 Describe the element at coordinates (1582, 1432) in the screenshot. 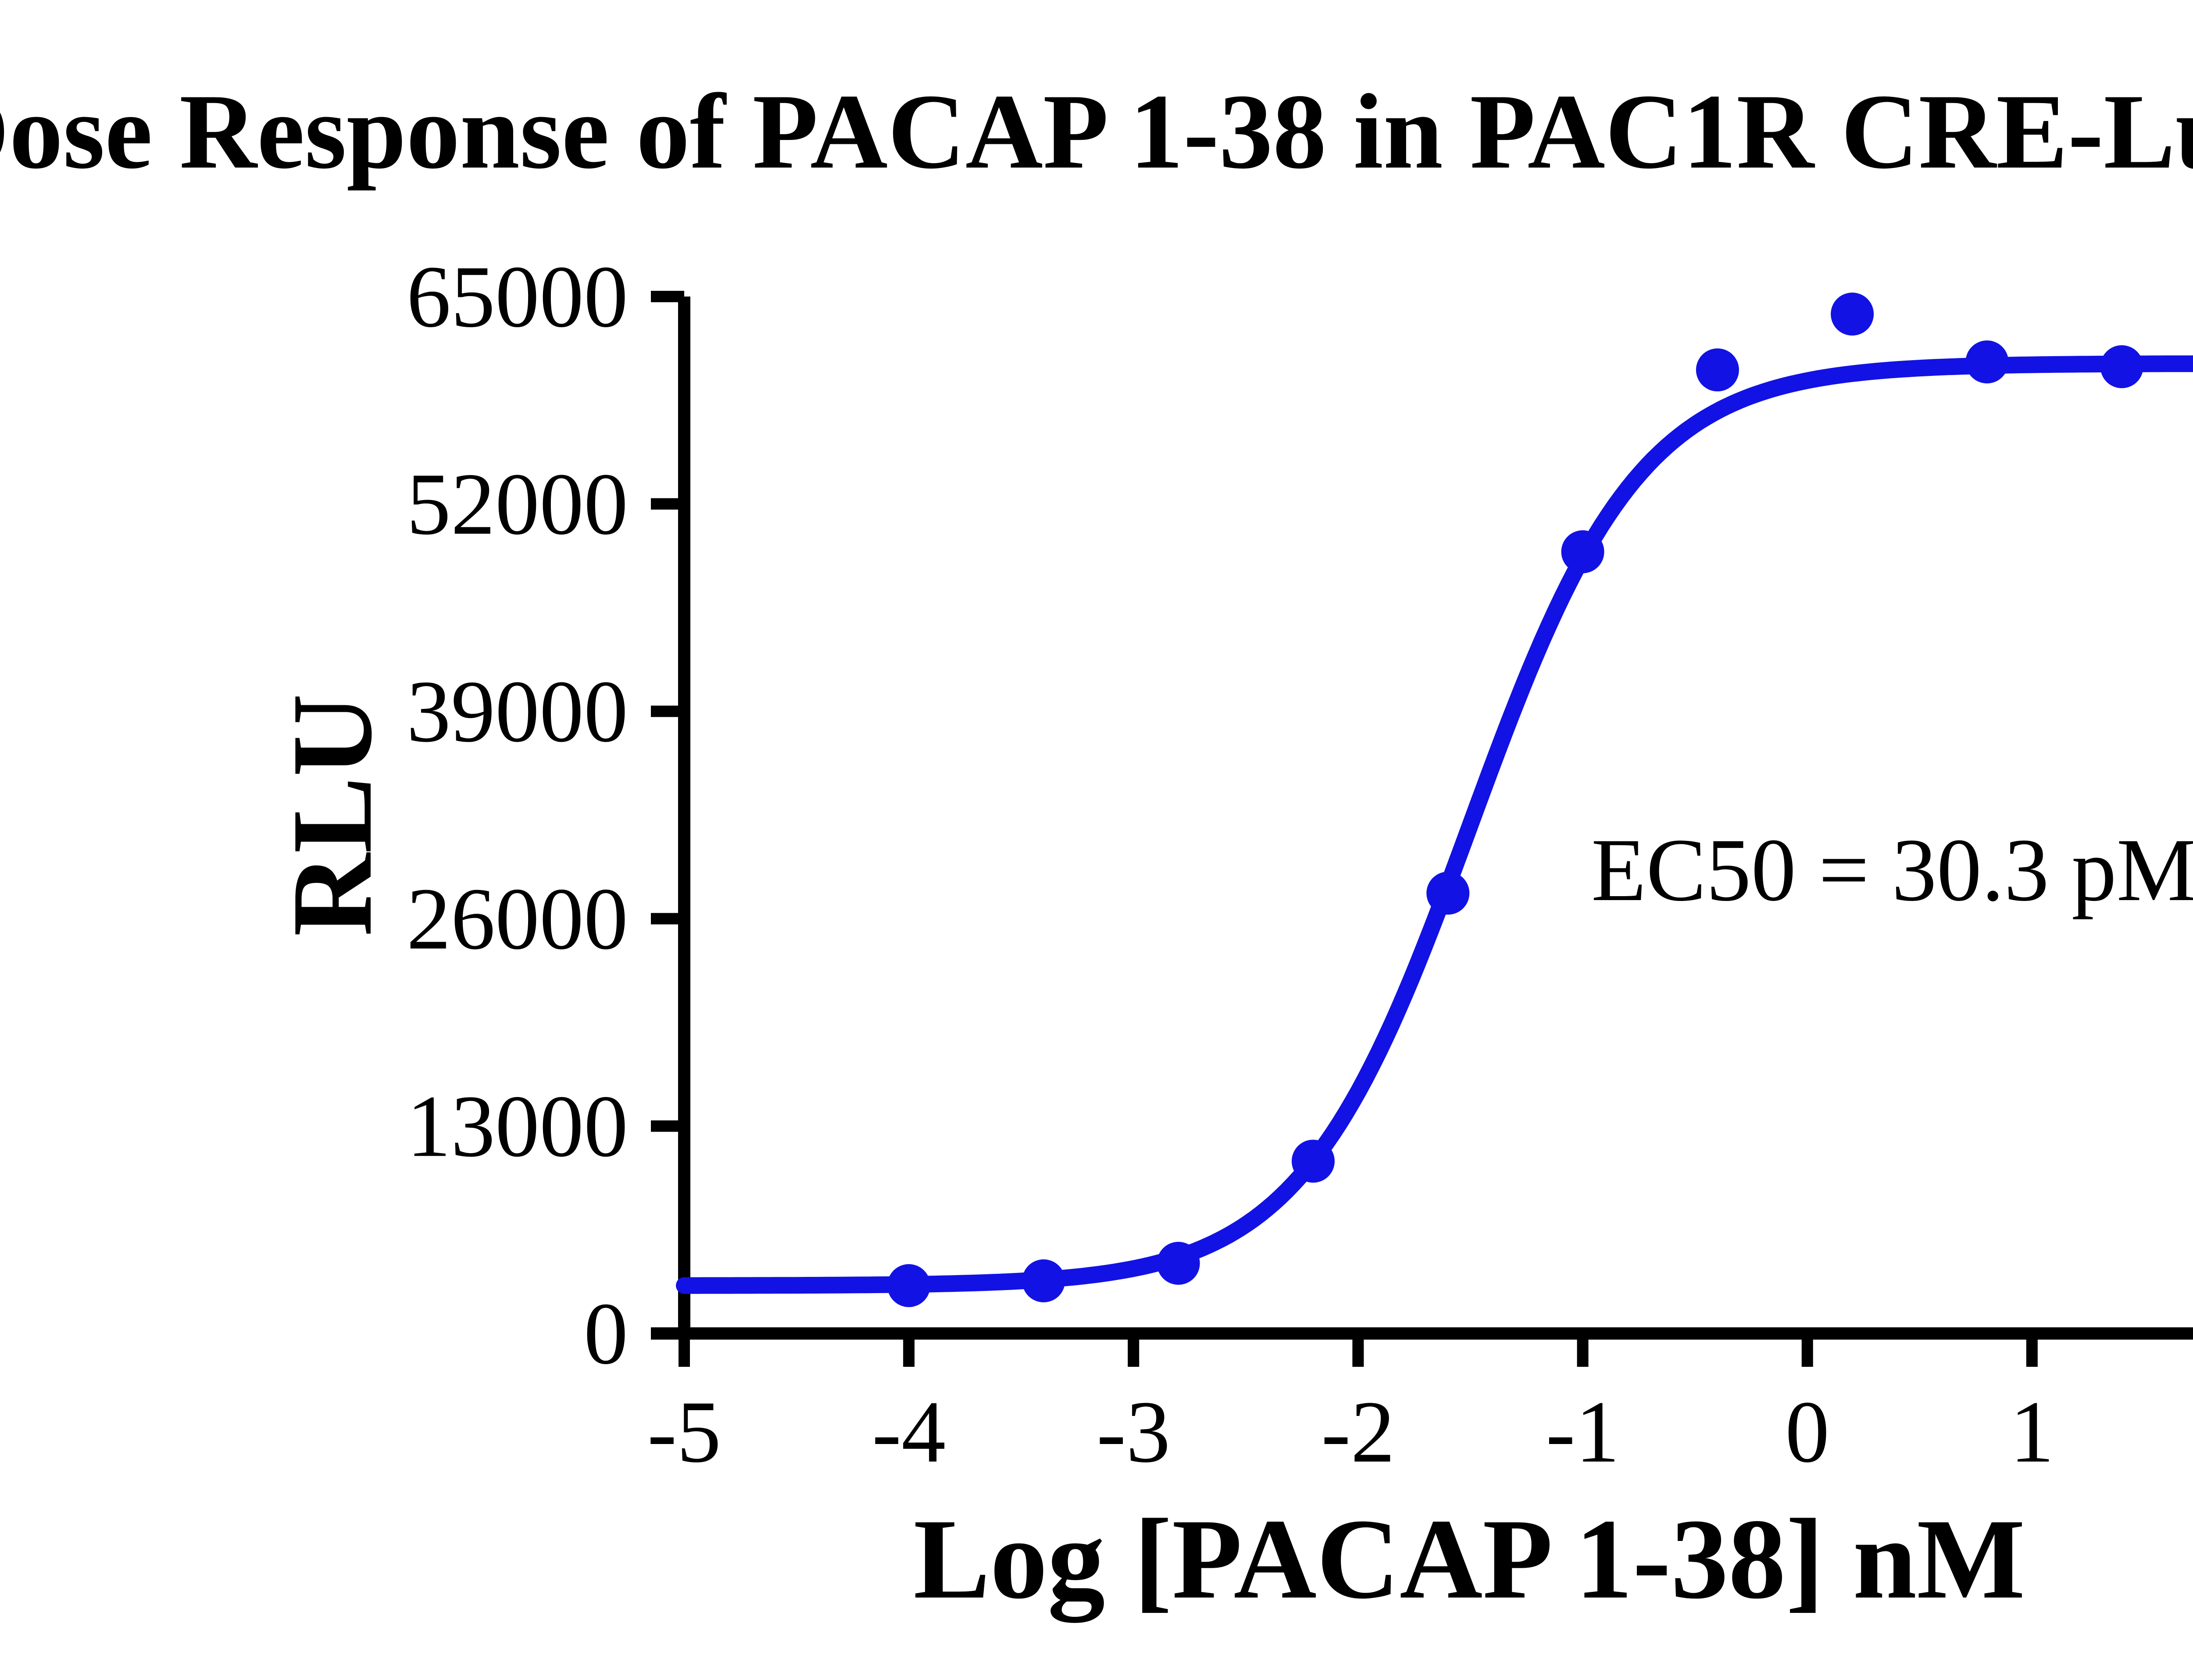

I see `x-tick-label: -1` at that location.